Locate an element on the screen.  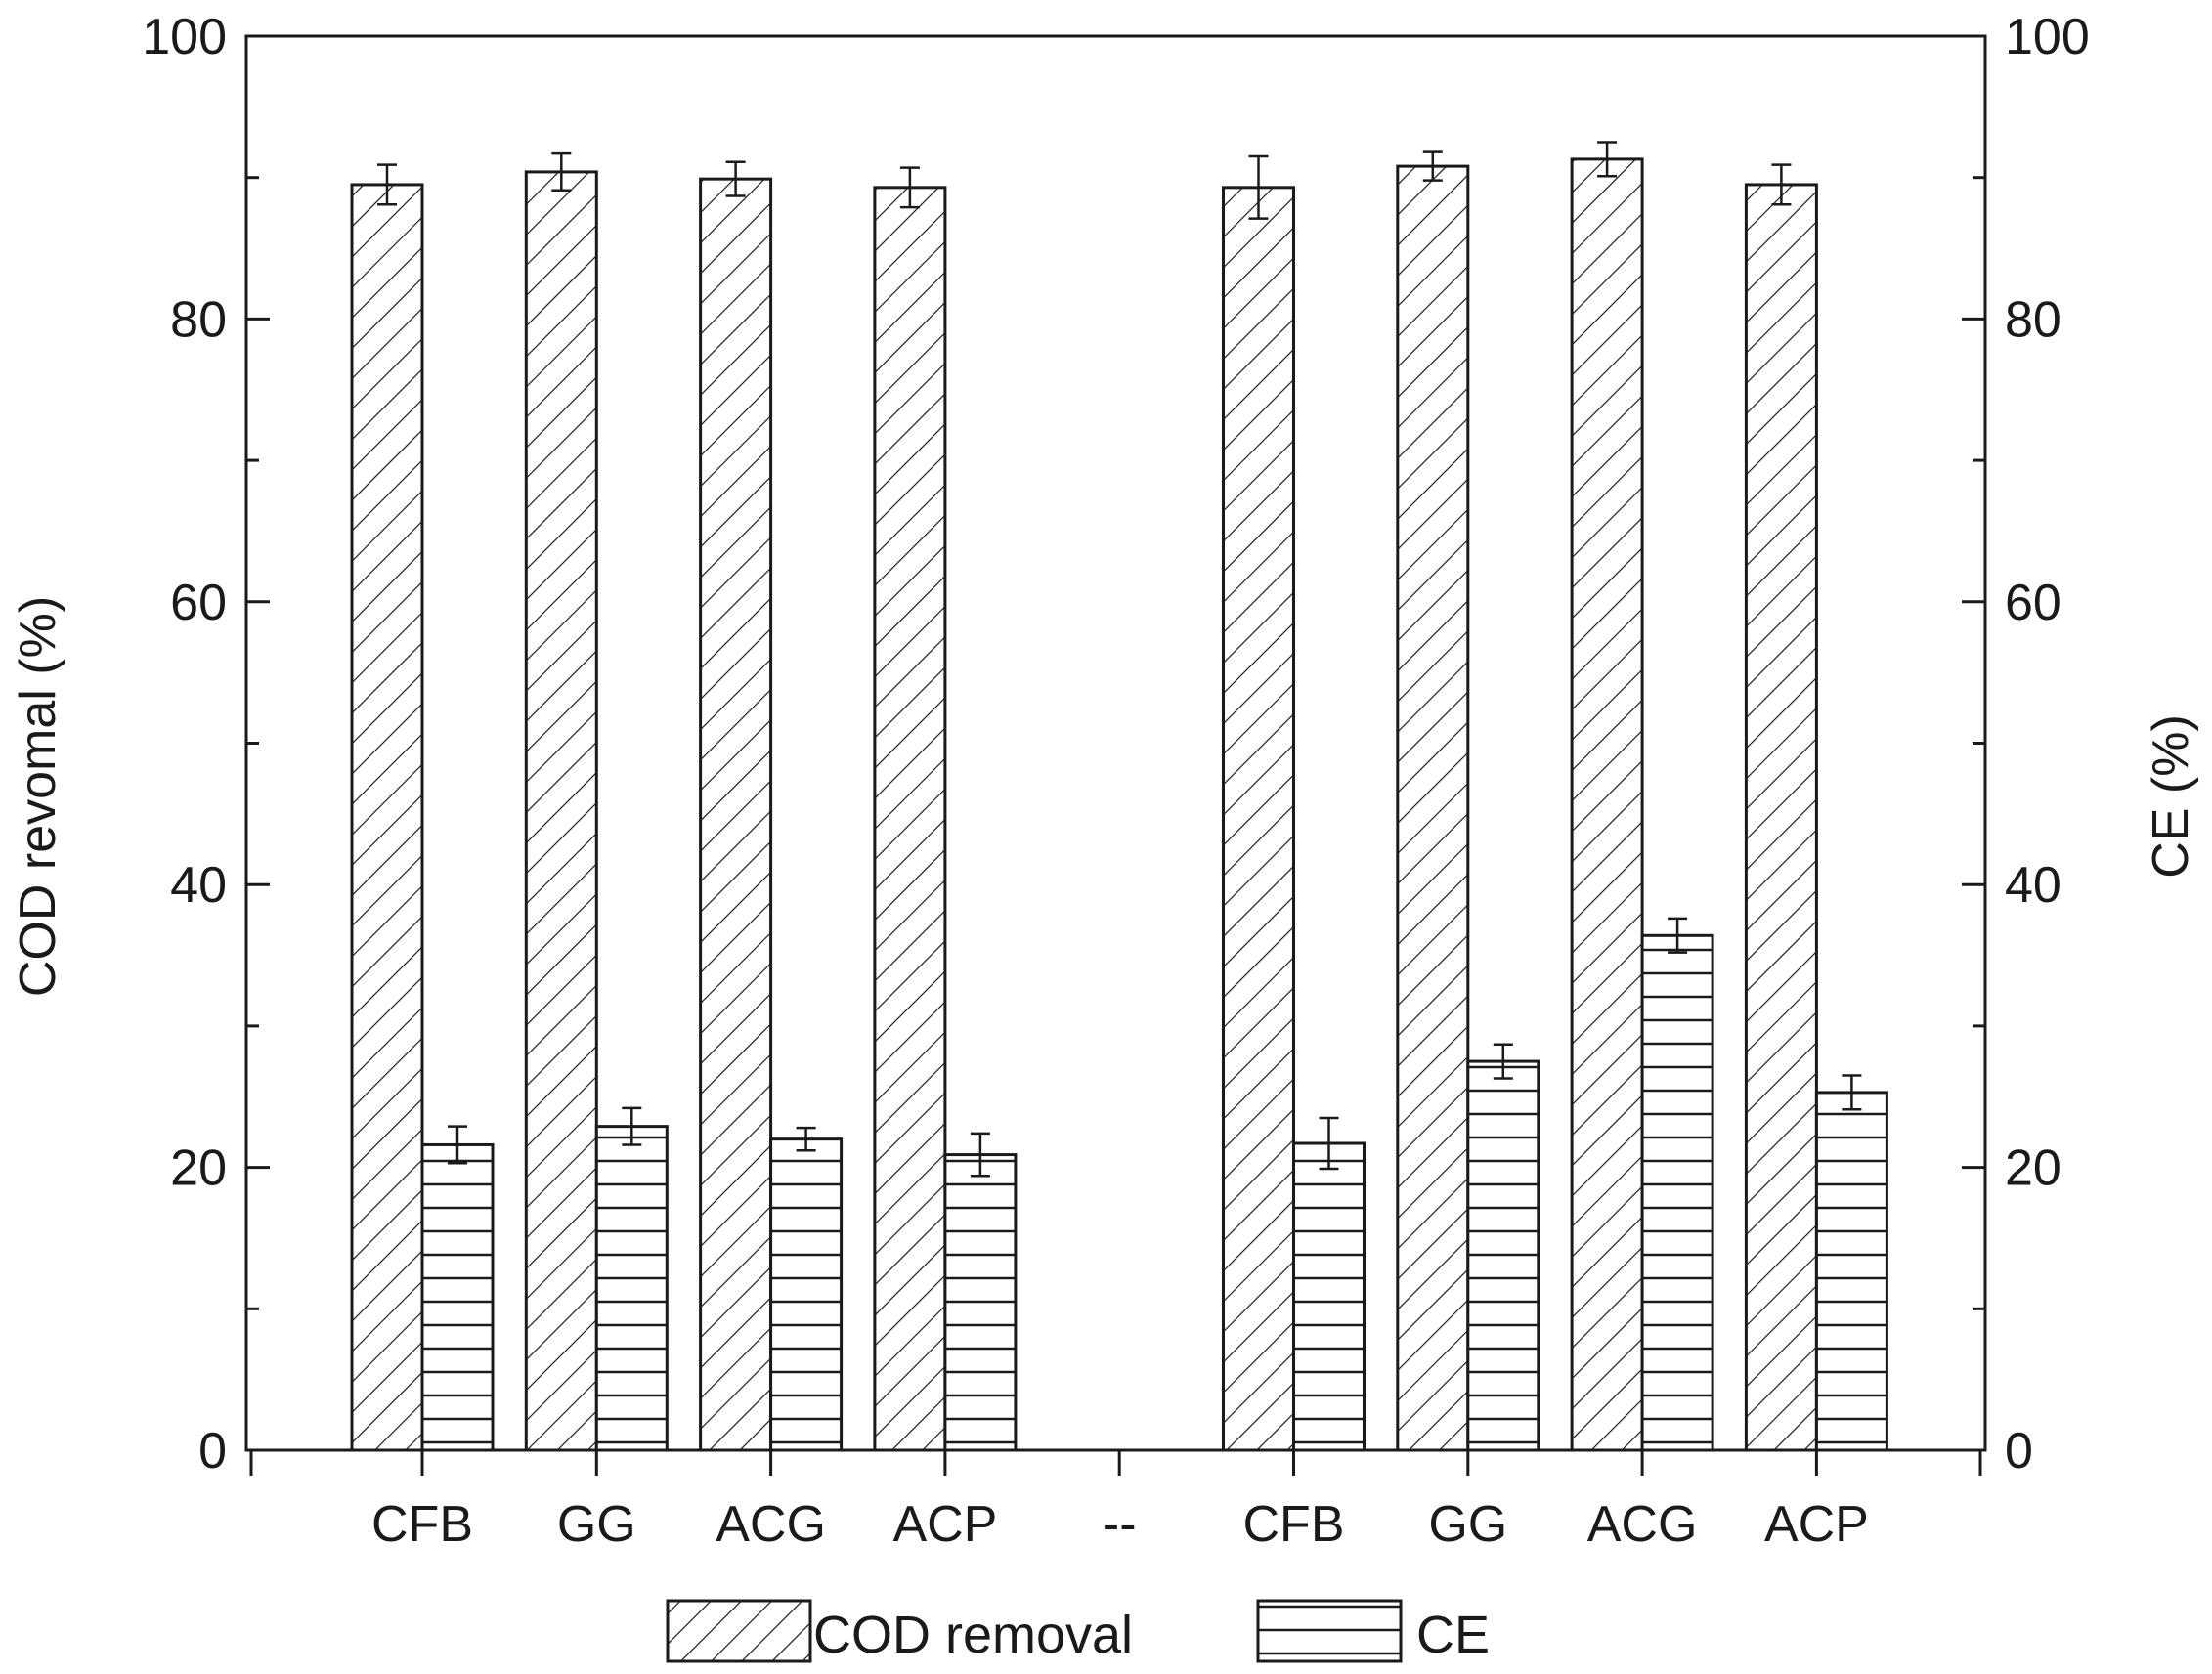
y-tick-label-80: 80 is located at coordinates (198, 319).